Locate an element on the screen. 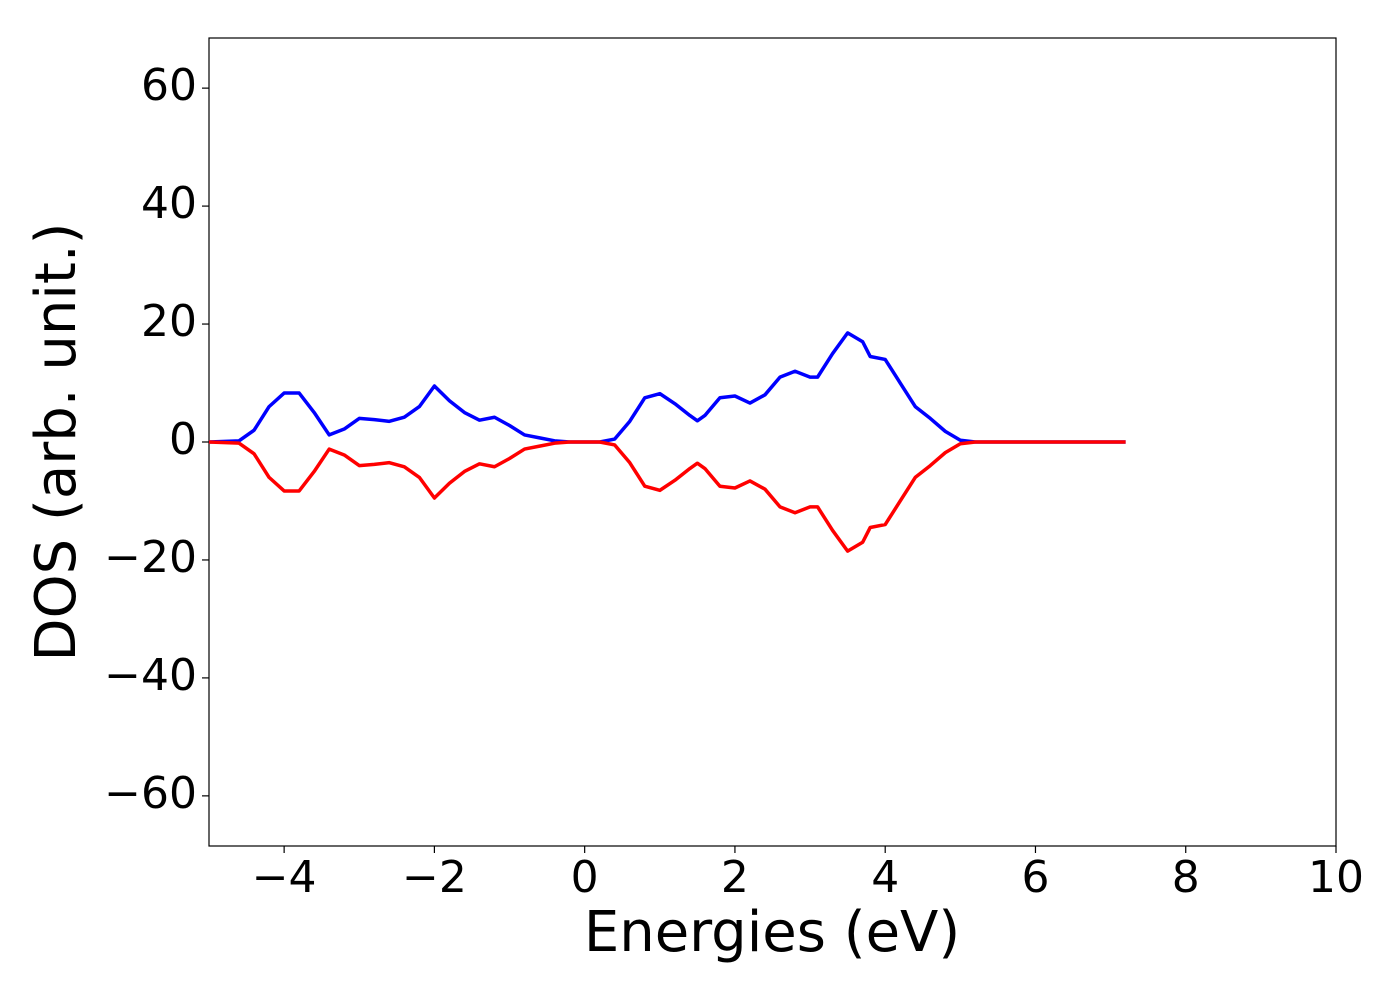 This screenshot has height=1000, width=1400. x-tick-label: −4 is located at coordinates (284, 877).